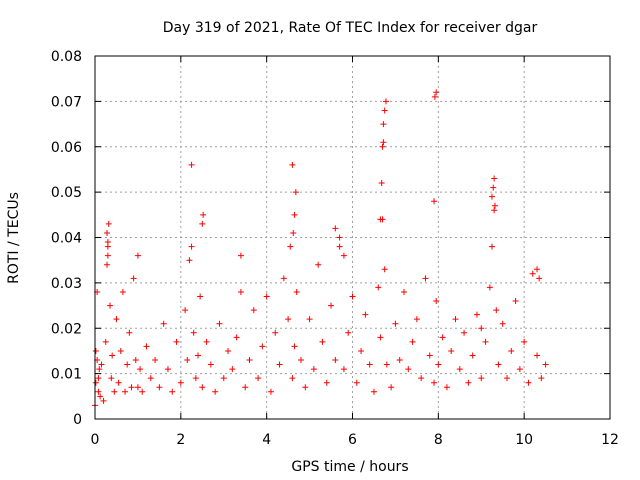  I want to click on y-tick-label: 0, so click(77, 420).